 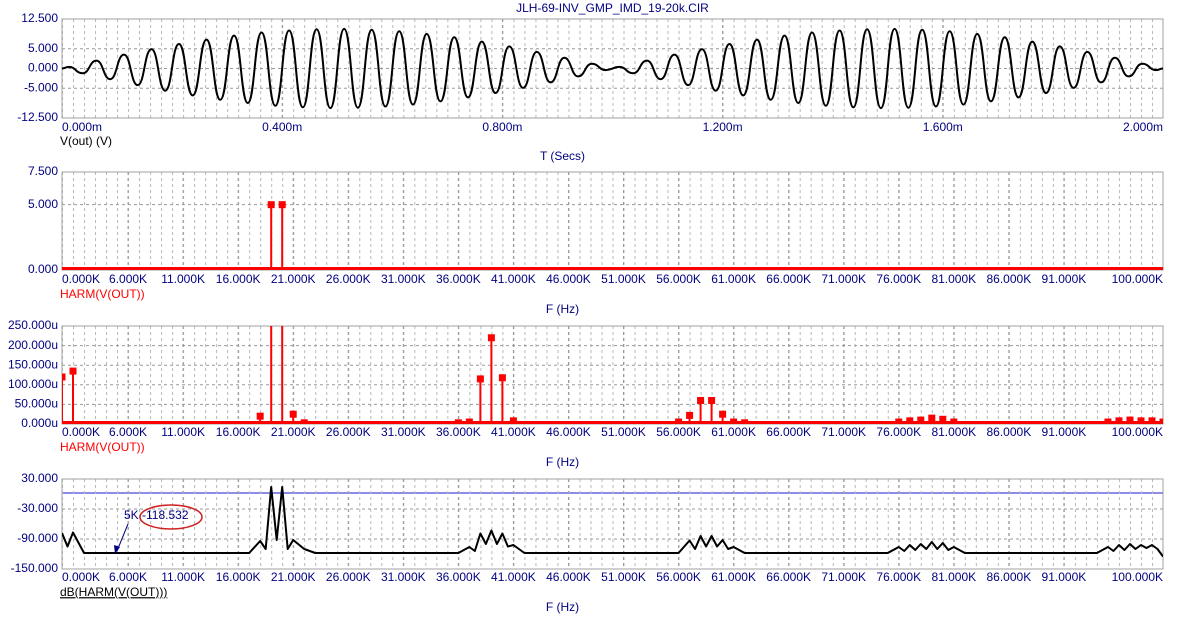 I want to click on x-tick-label: 81.000K, so click(x=953, y=577).